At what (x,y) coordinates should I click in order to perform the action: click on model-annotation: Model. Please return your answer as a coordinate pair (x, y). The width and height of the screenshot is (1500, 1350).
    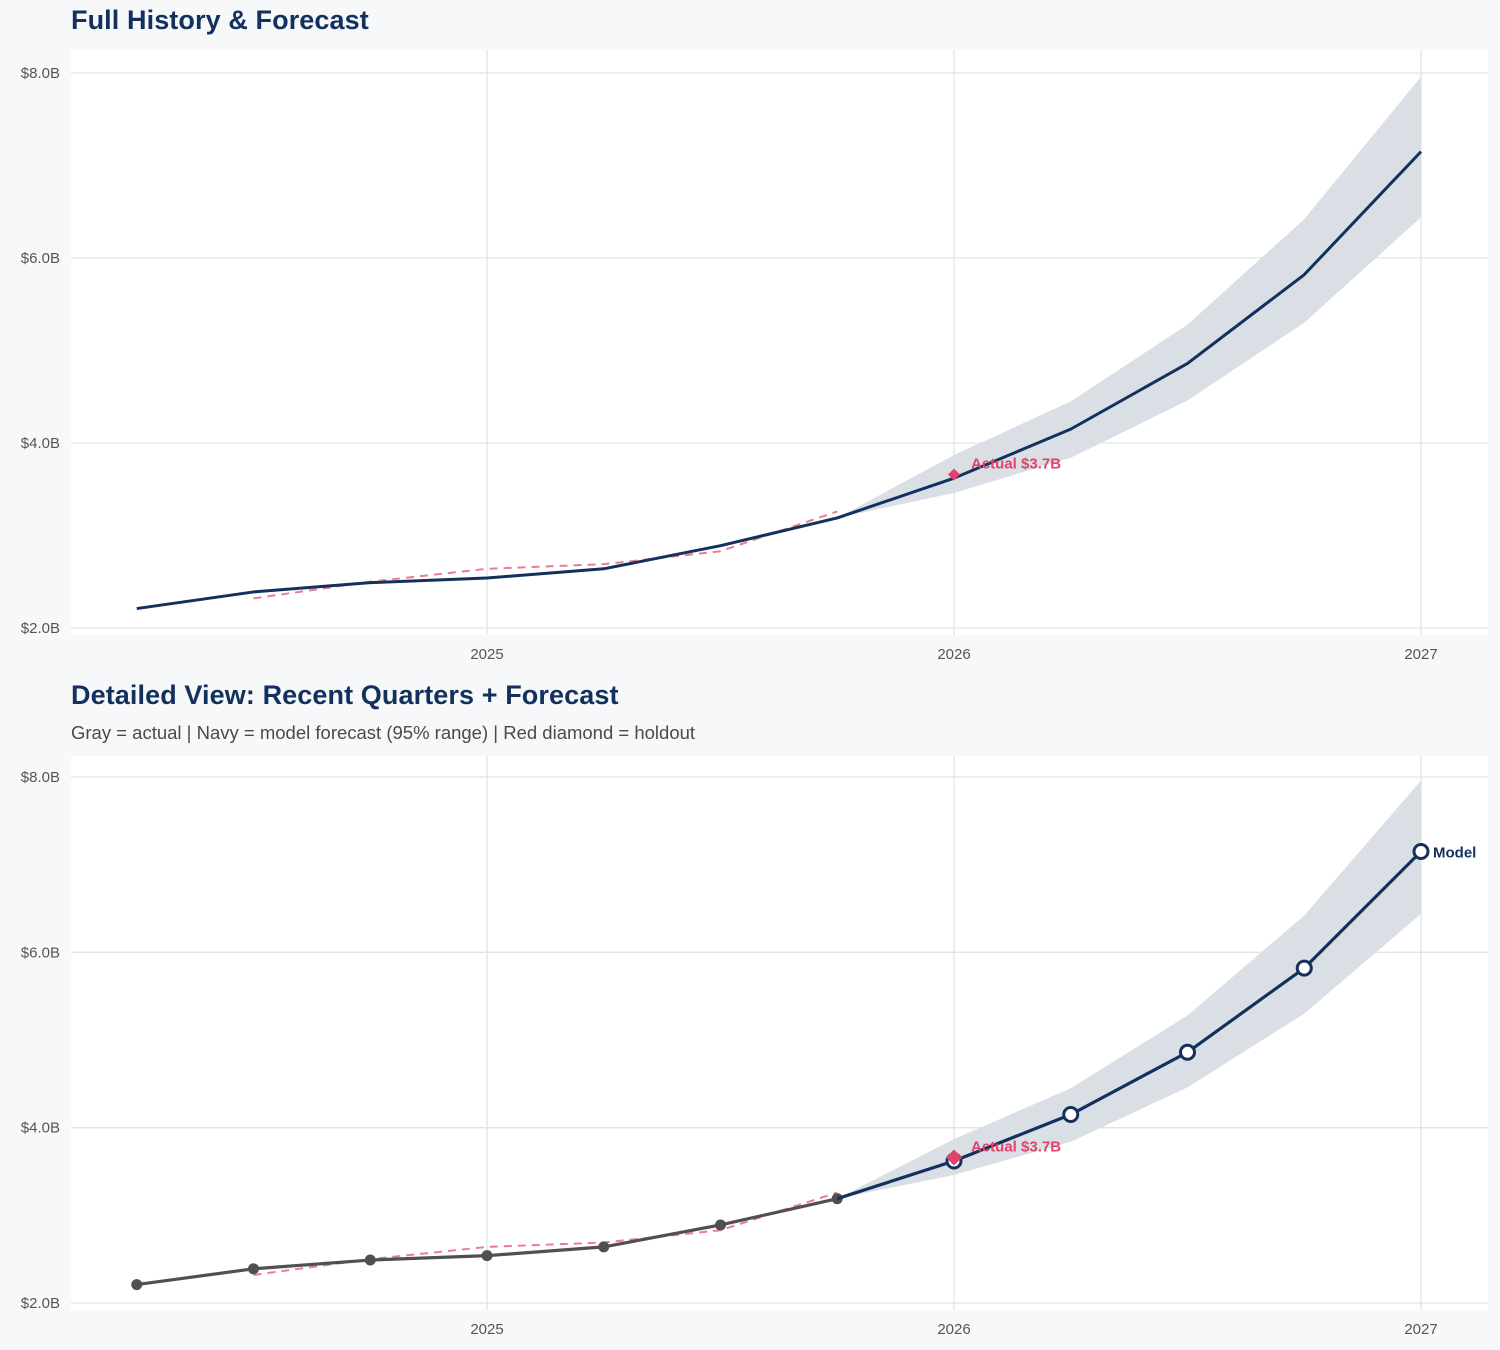
    Looking at the image, I should click on (1454, 853).